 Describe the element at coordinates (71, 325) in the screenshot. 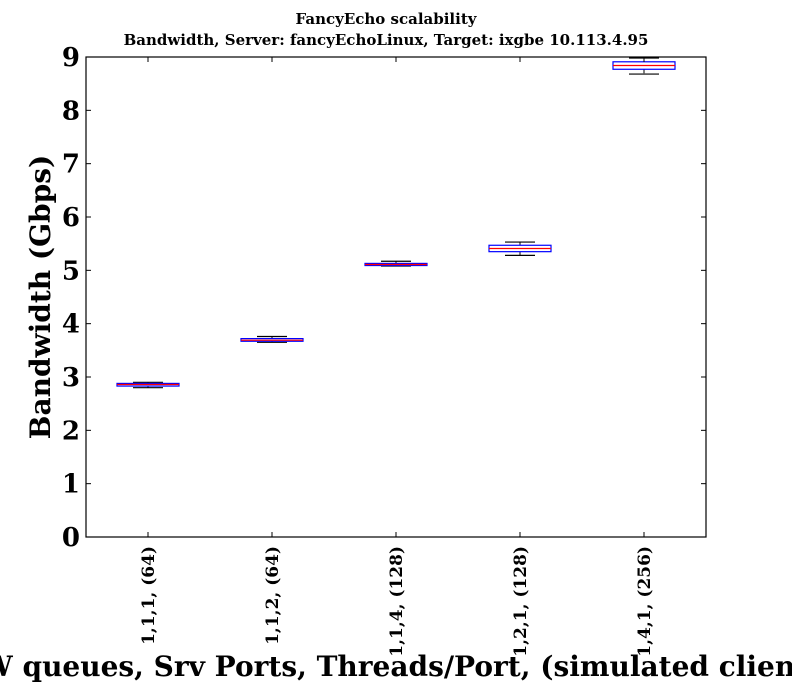

I see `y-tick-label: 4` at that location.